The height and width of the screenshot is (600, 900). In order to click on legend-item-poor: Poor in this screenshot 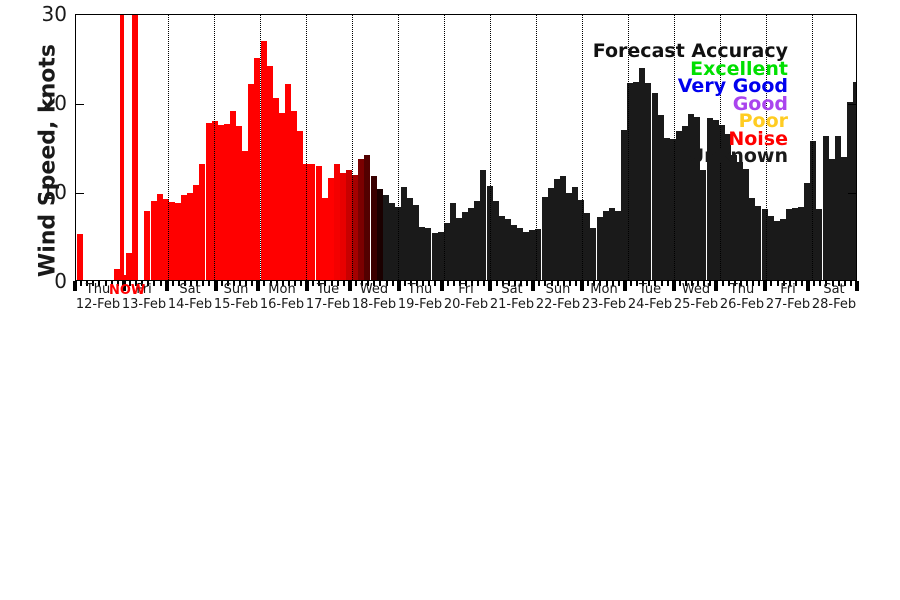, I will do `click(763, 121)`.